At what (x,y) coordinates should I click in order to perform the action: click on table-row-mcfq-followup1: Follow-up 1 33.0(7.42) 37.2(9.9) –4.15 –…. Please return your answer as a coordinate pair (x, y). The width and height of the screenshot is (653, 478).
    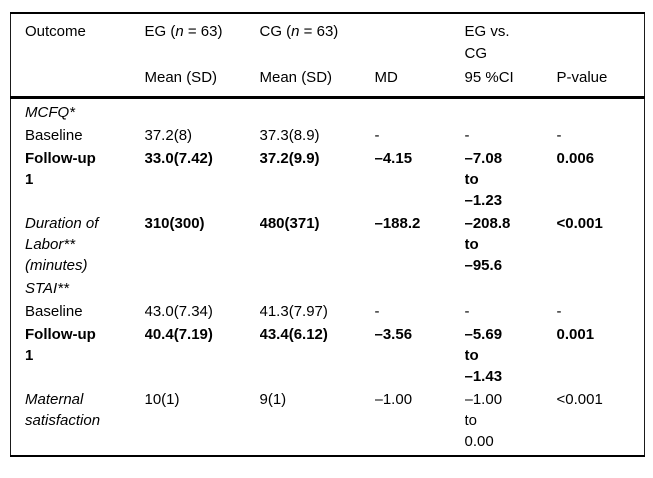
    Looking at the image, I should click on (328, 179).